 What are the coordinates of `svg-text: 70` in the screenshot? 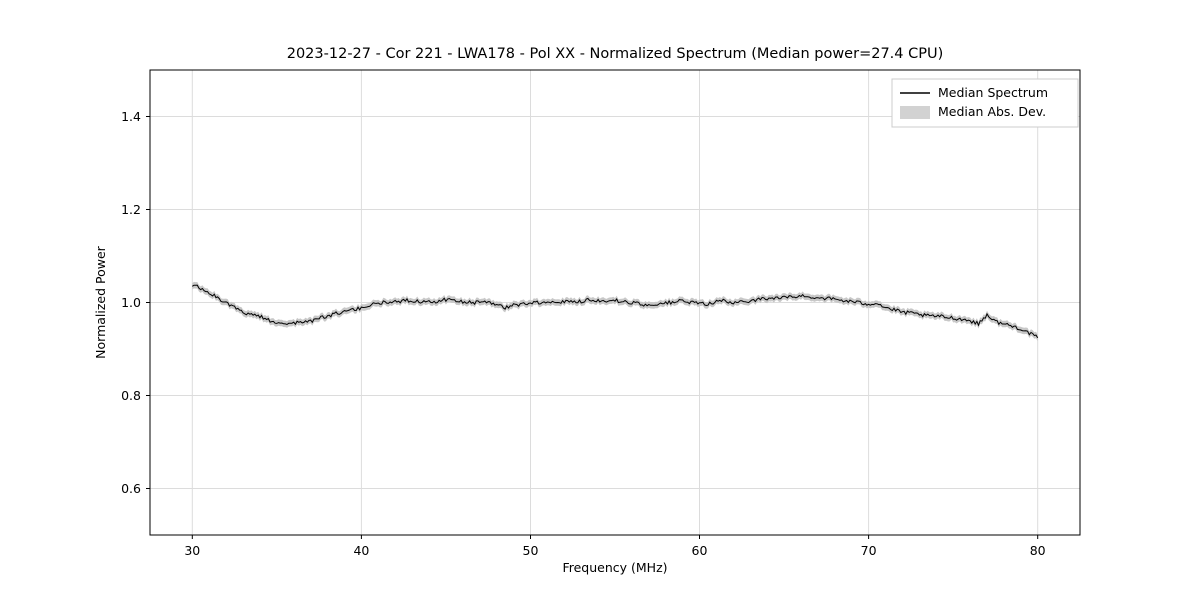 It's located at (869, 550).